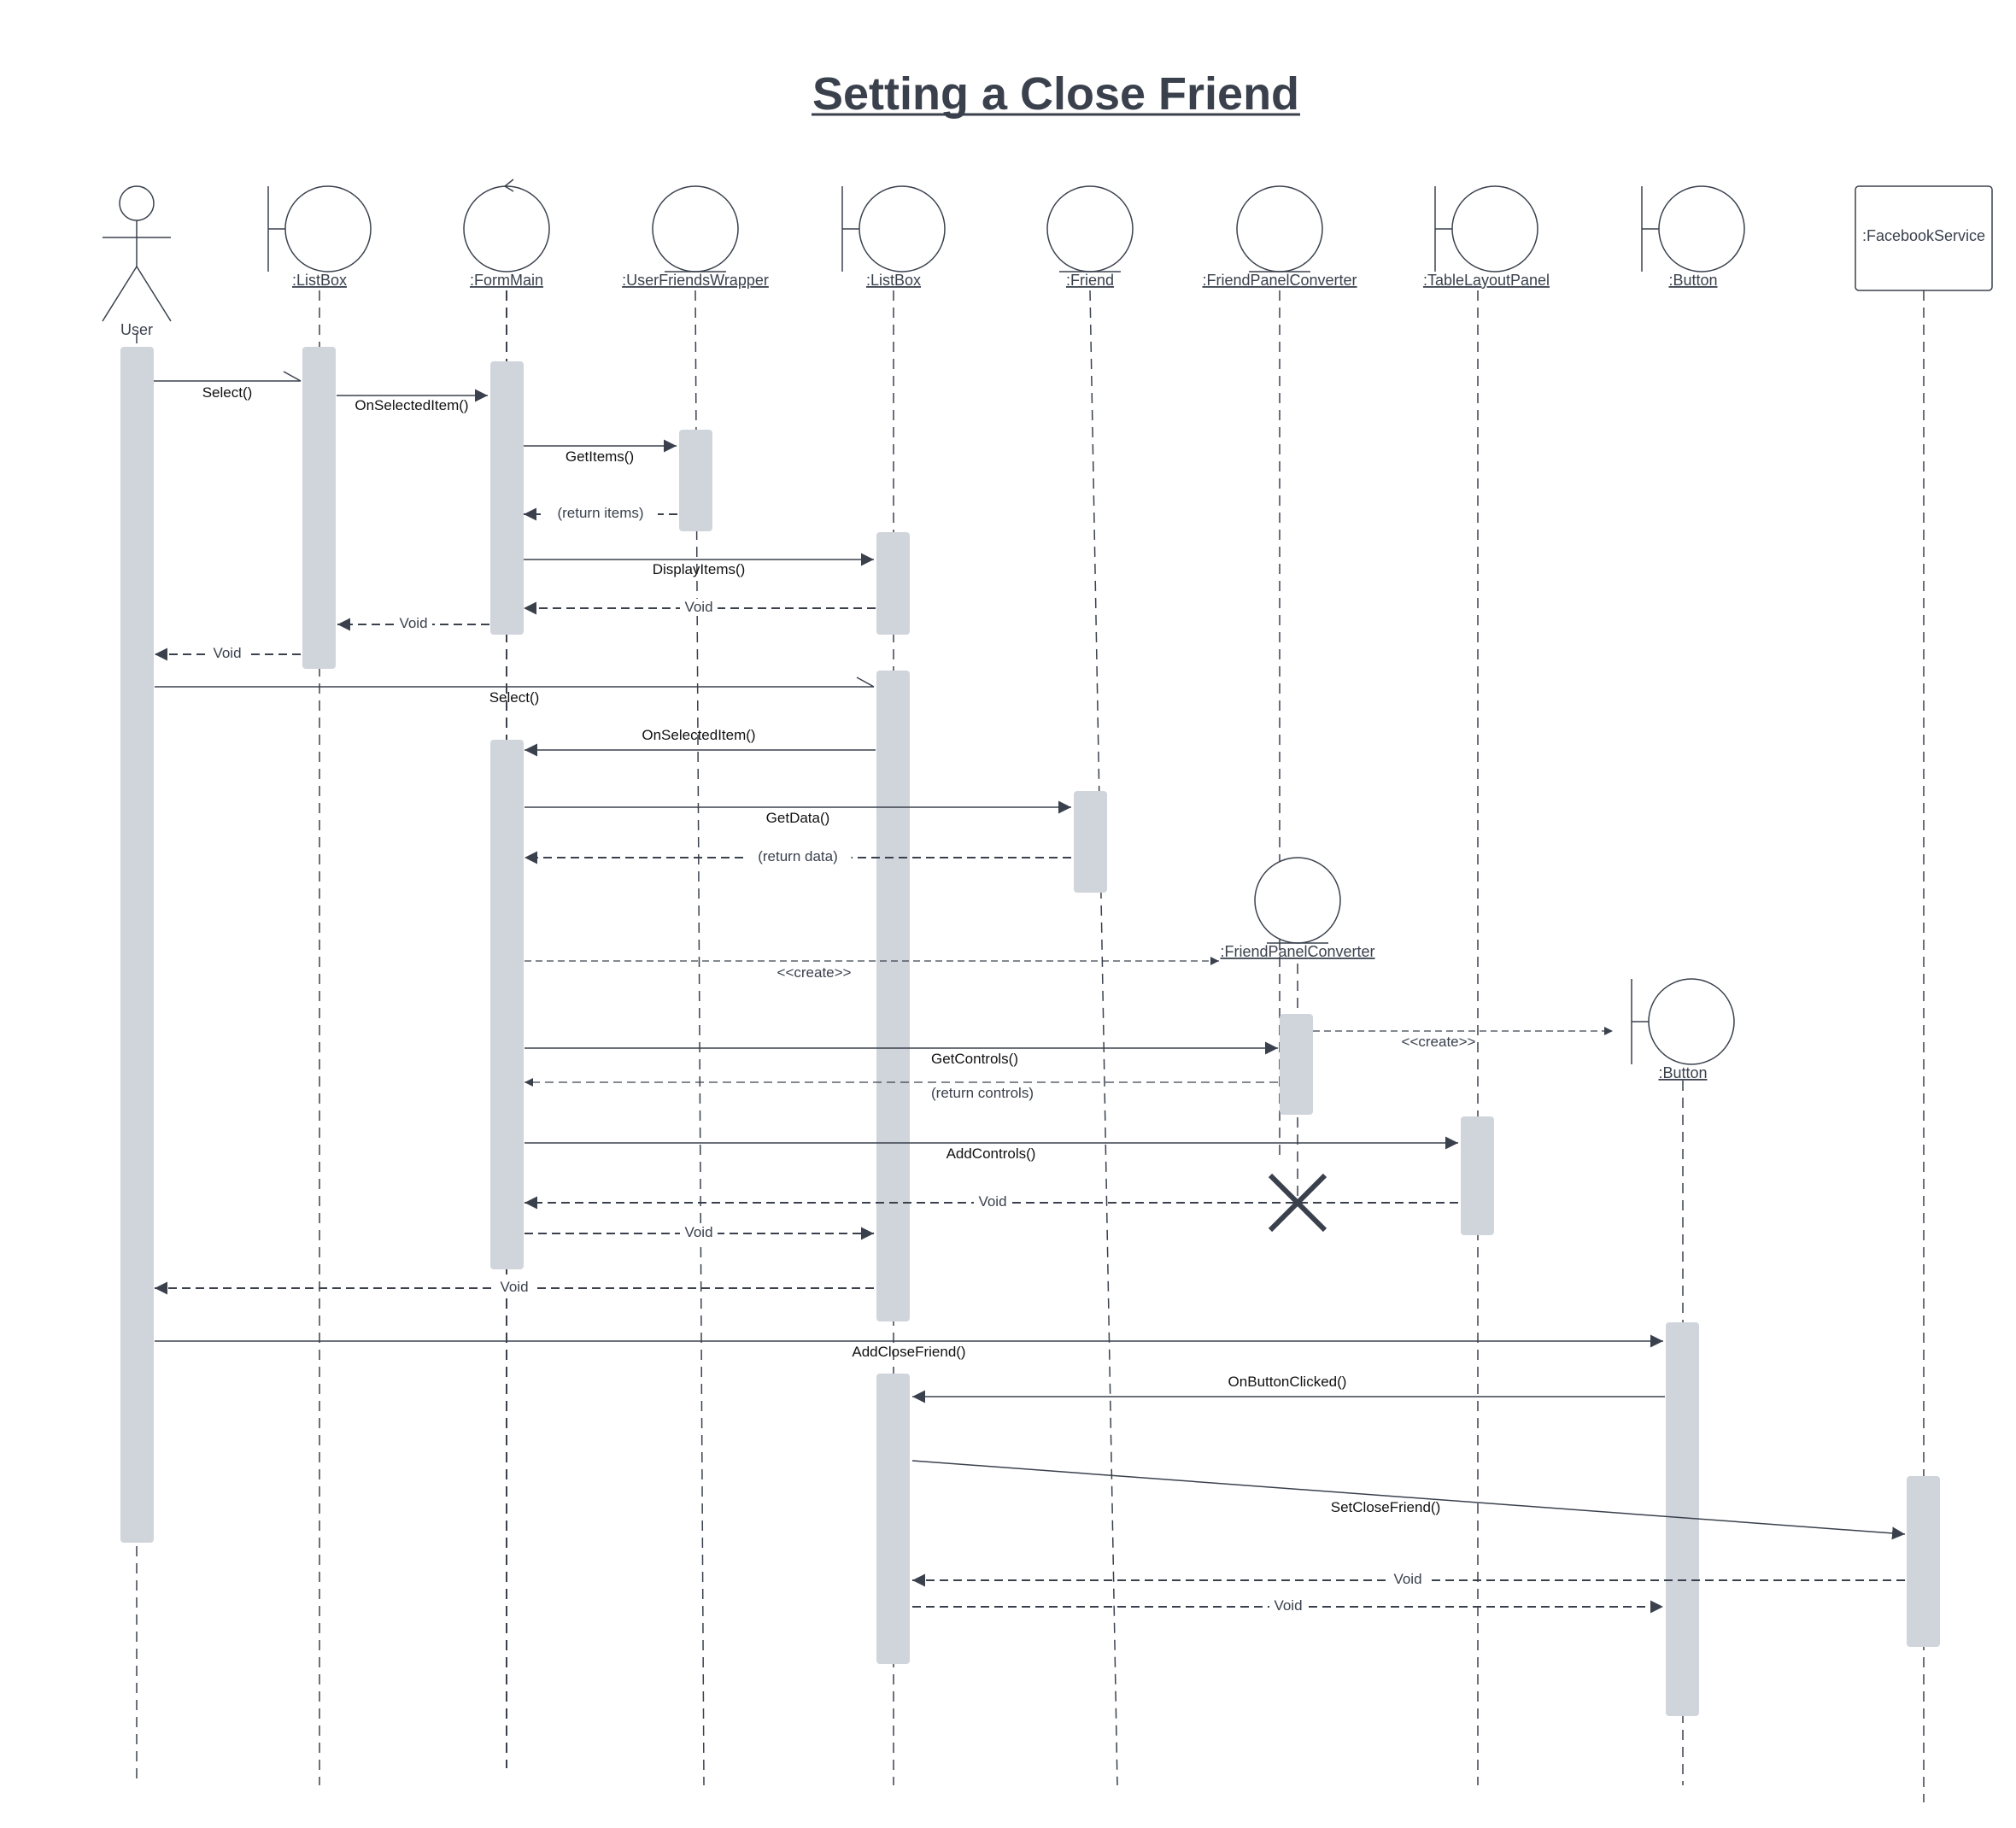 Image resolution: width=2016 pixels, height=1828 pixels. Describe the element at coordinates (991, 1153) in the screenshot. I see `message-label-17: AddControls()` at that location.